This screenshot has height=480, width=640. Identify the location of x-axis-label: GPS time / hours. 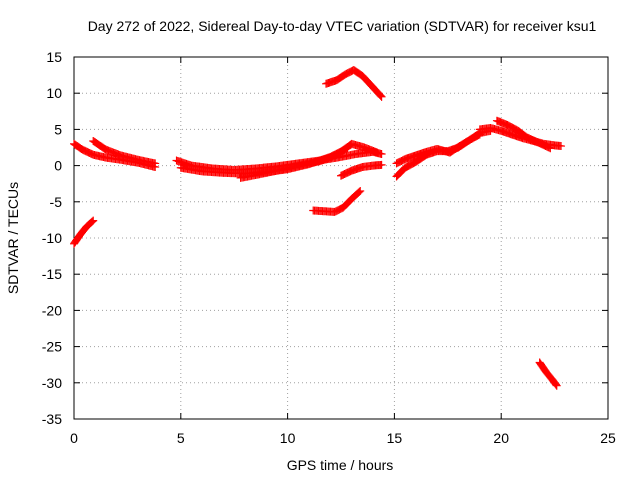
(340, 465).